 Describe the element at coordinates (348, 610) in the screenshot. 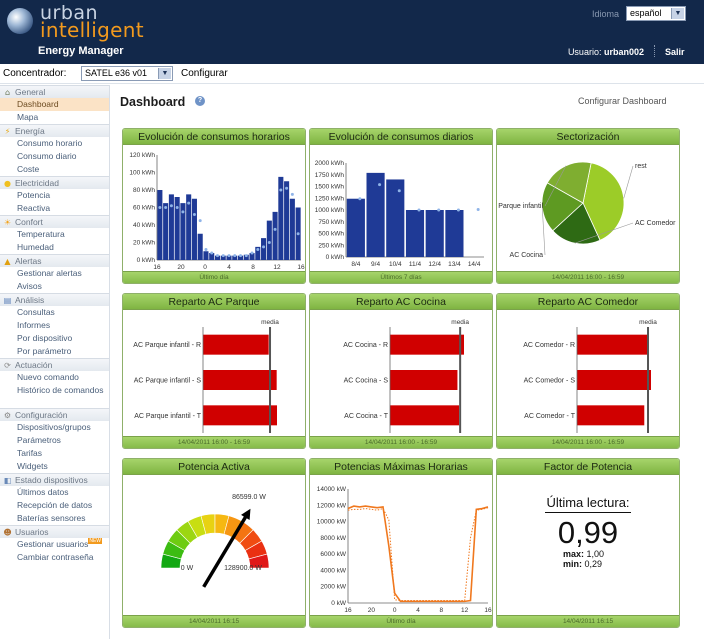

I see `x-tick-label: 16` at that location.